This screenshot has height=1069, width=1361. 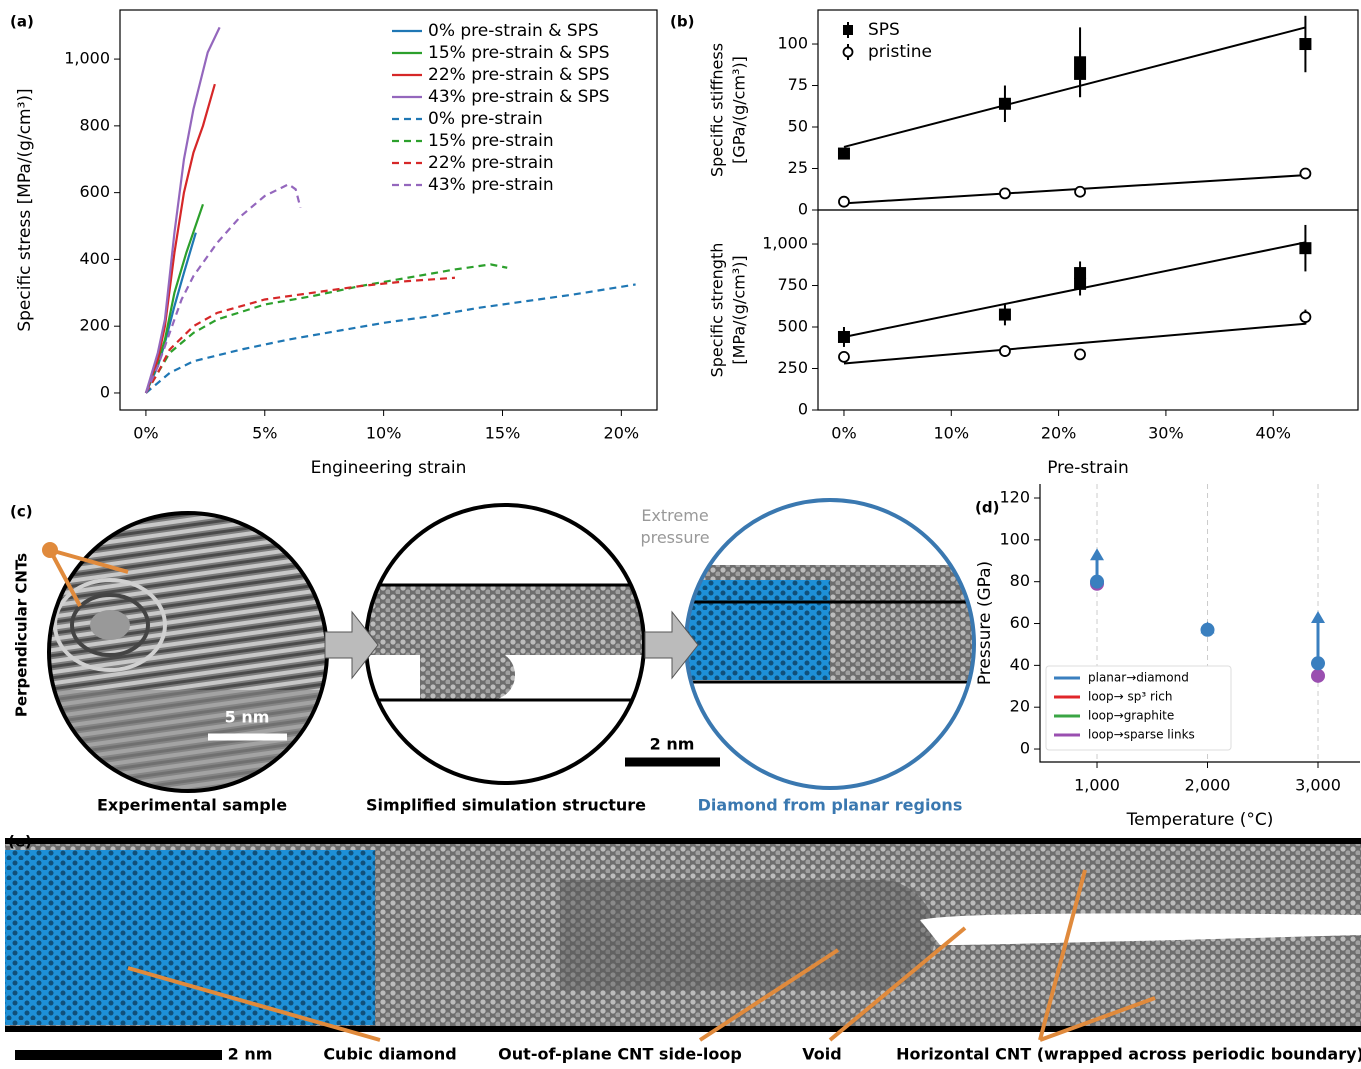 I want to click on sim-image, so click(x=505, y=644).